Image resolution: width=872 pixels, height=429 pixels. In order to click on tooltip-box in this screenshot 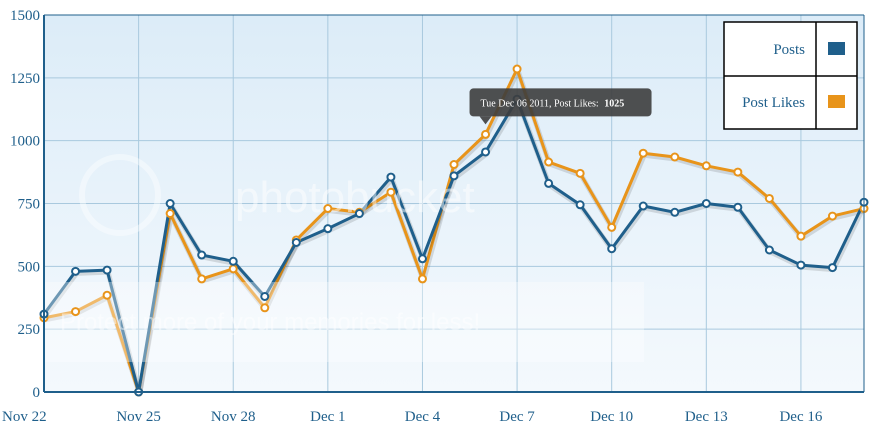, I will do `click(560, 102)`.